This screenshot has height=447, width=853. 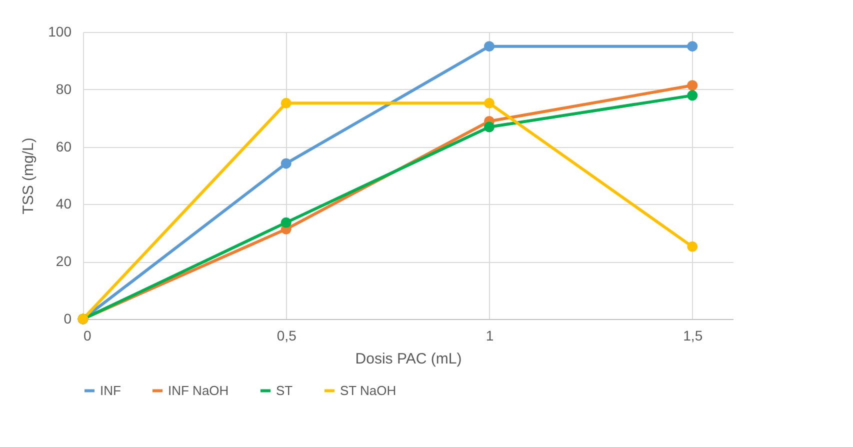 I want to click on x-tick-label: 0, so click(x=88, y=336).